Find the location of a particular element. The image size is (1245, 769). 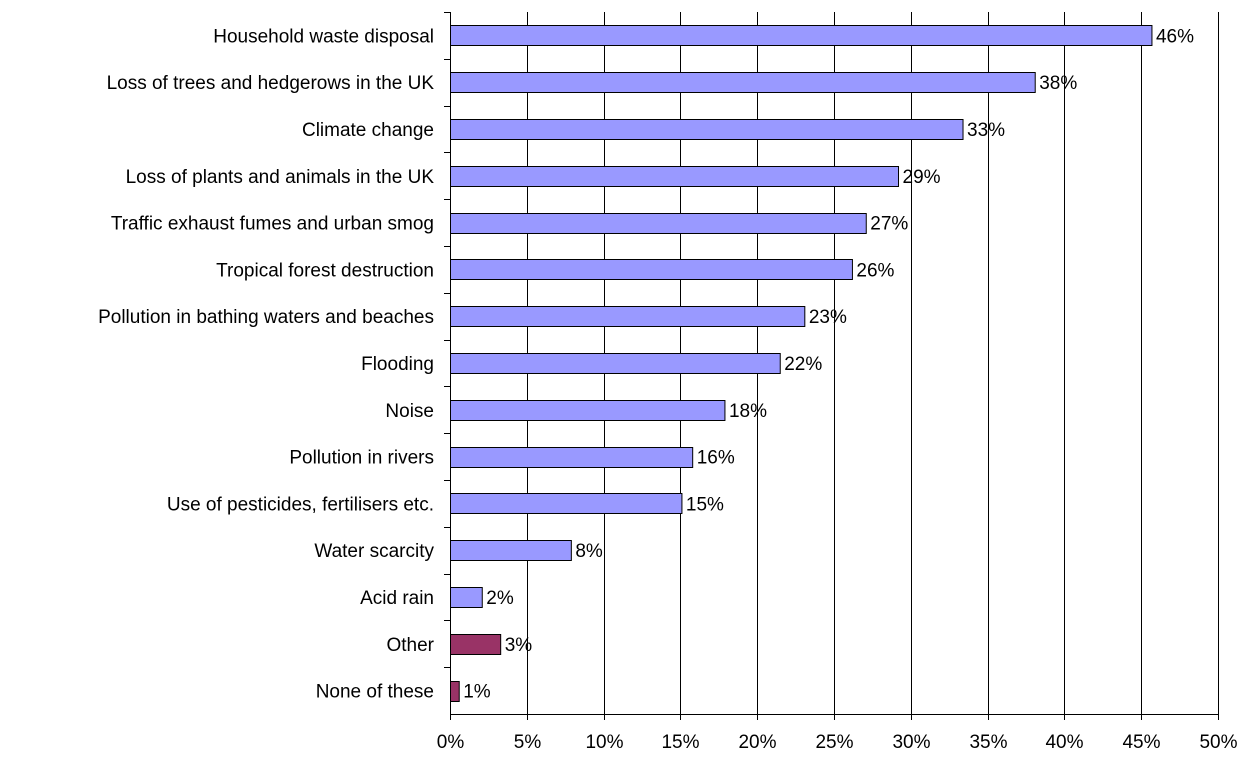

data-label: 23% is located at coordinates (828, 317).